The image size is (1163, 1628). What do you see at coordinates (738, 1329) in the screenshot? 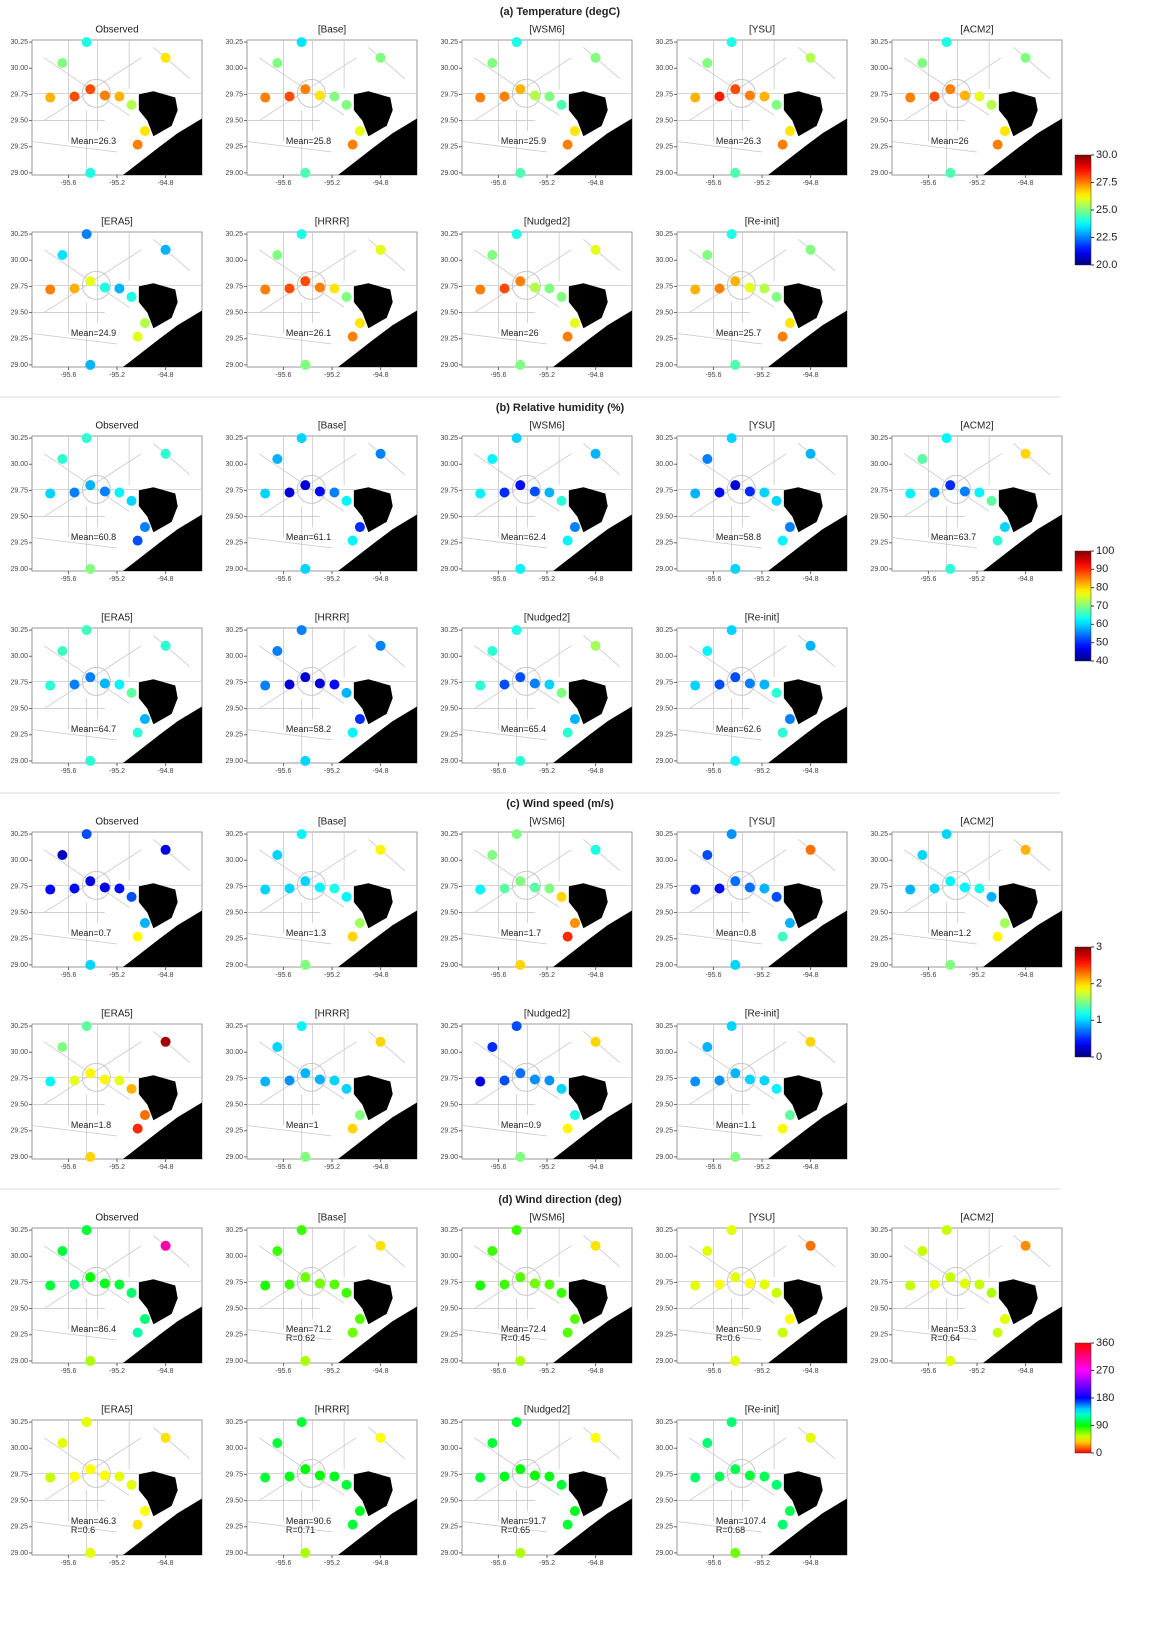
I see `annotation: Mean=50.9` at bounding box center [738, 1329].